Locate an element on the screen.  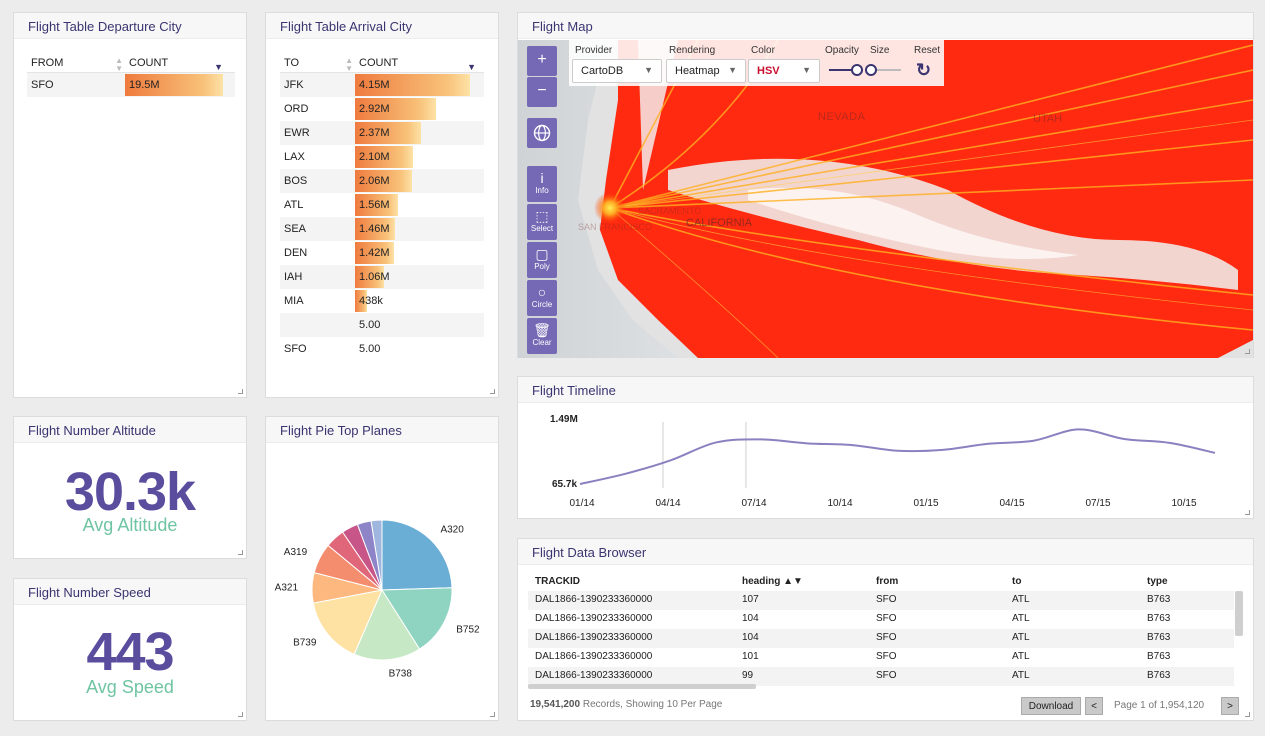
table-row: LAX 2.10M is located at coordinates (382, 157).